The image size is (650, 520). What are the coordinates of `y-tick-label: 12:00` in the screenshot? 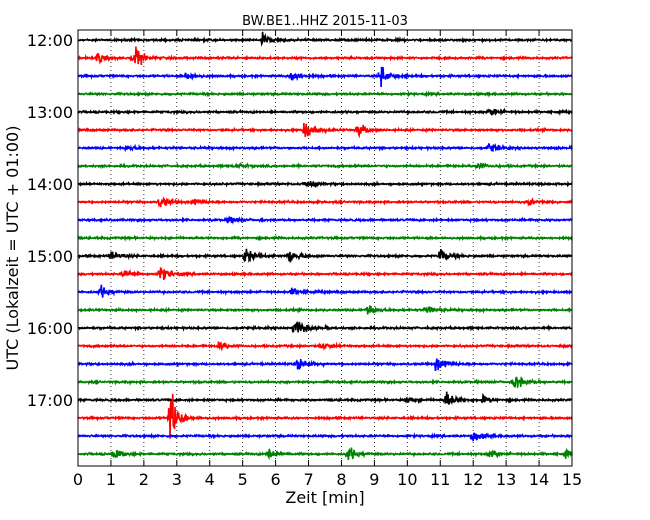 It's located at (50, 40).